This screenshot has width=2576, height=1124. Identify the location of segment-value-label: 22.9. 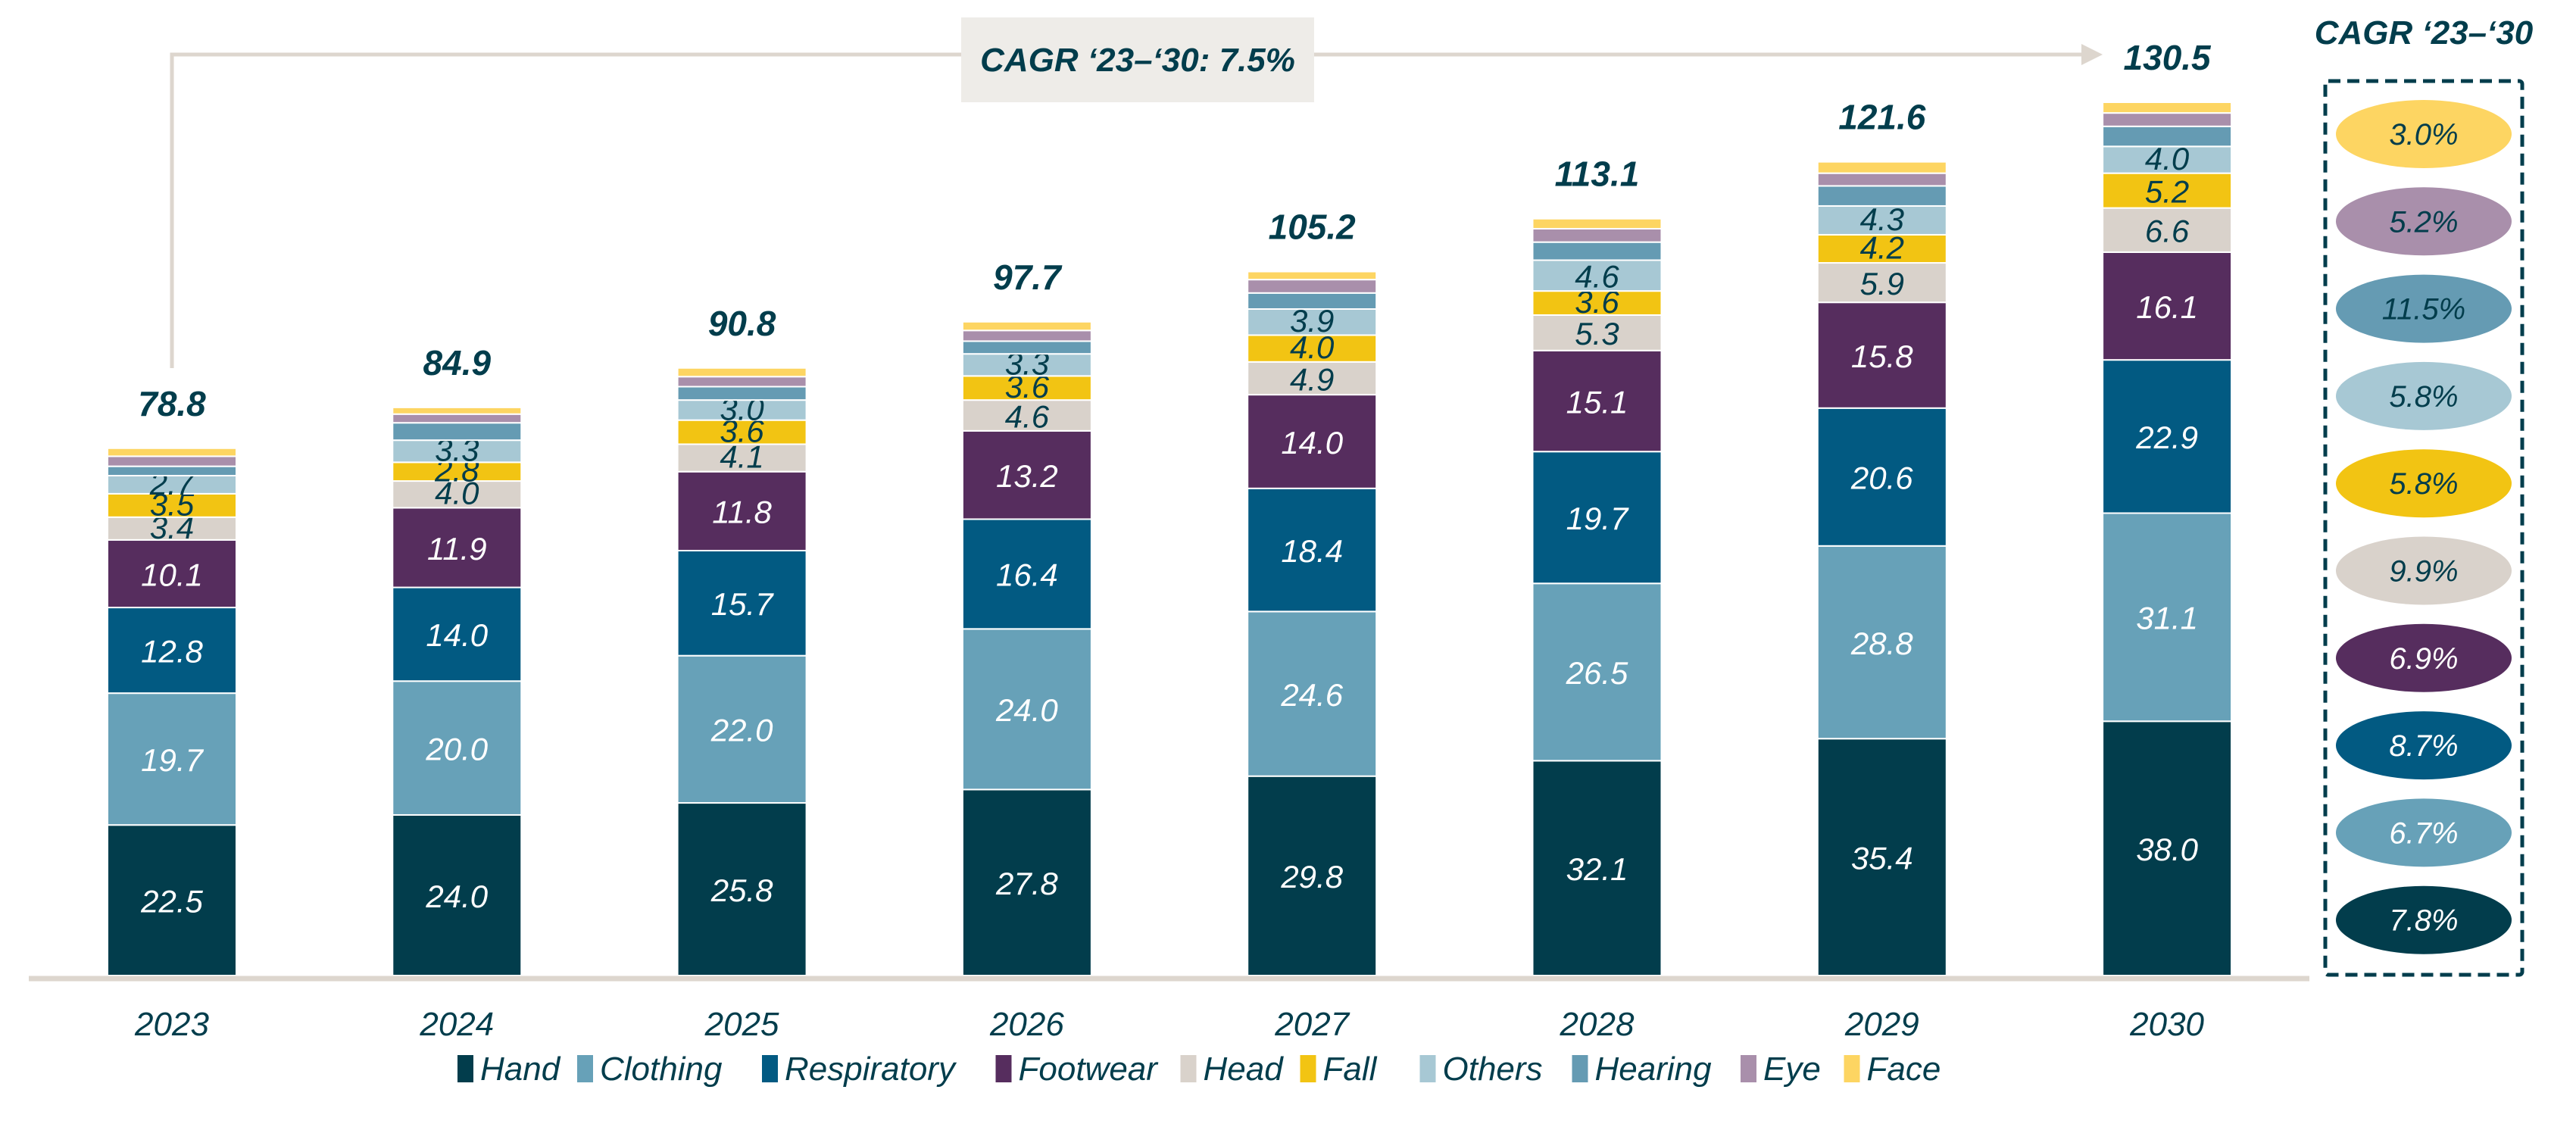
(2167, 437).